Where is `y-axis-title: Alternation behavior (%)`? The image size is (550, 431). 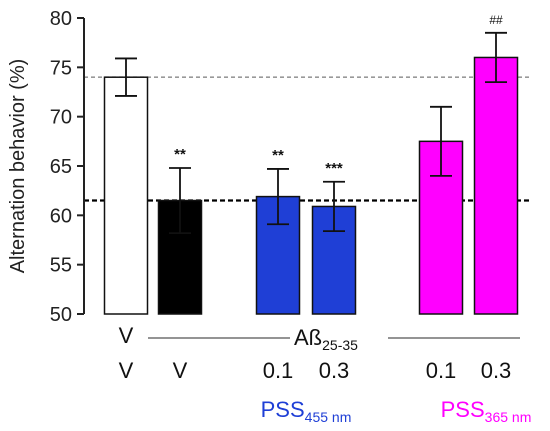
y-axis-title: Alternation behavior (%) is located at coordinates (18, 166).